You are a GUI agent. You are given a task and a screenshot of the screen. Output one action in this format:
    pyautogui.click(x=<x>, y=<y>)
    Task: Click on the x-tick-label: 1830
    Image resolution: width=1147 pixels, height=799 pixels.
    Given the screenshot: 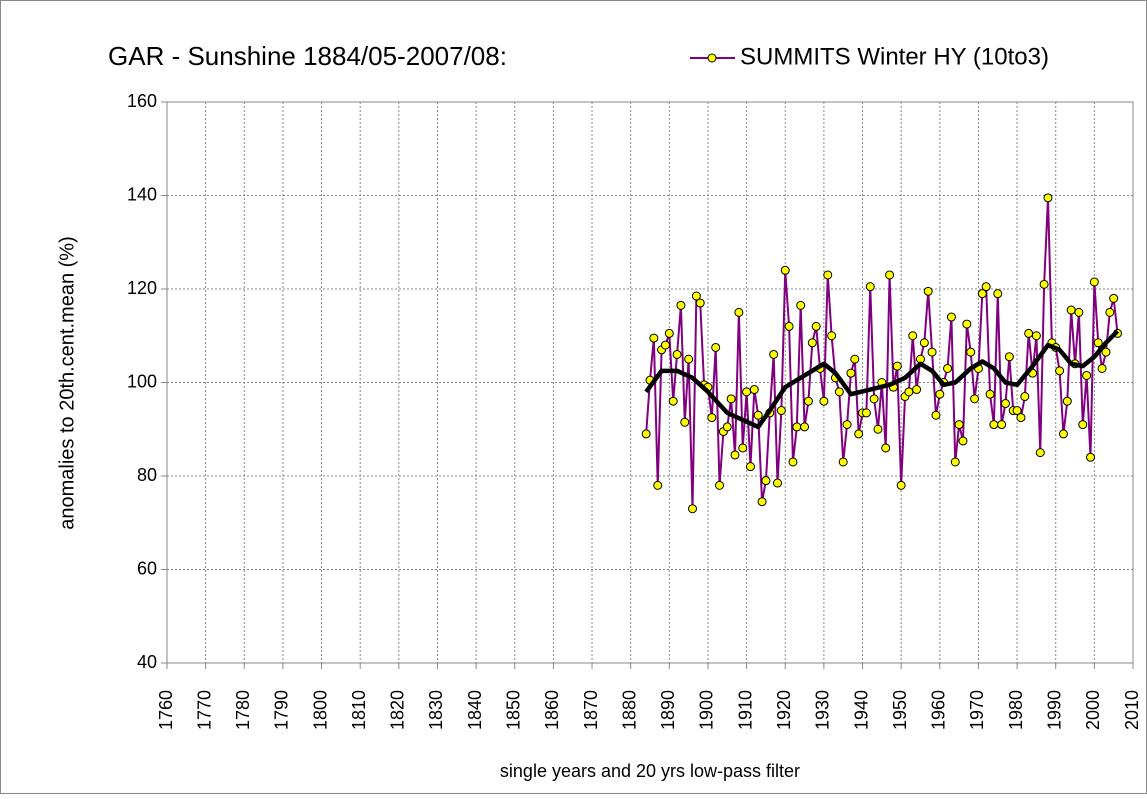 What is the action you would take?
    pyautogui.click(x=436, y=710)
    